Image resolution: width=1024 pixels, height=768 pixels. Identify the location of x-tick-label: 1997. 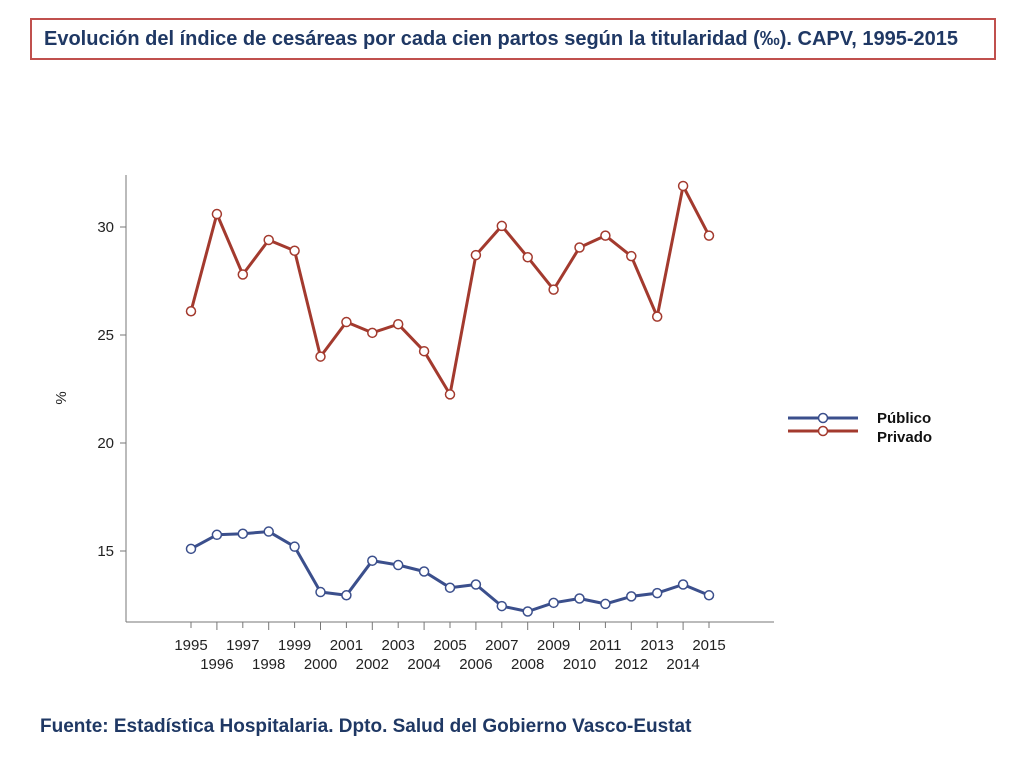
(242, 645).